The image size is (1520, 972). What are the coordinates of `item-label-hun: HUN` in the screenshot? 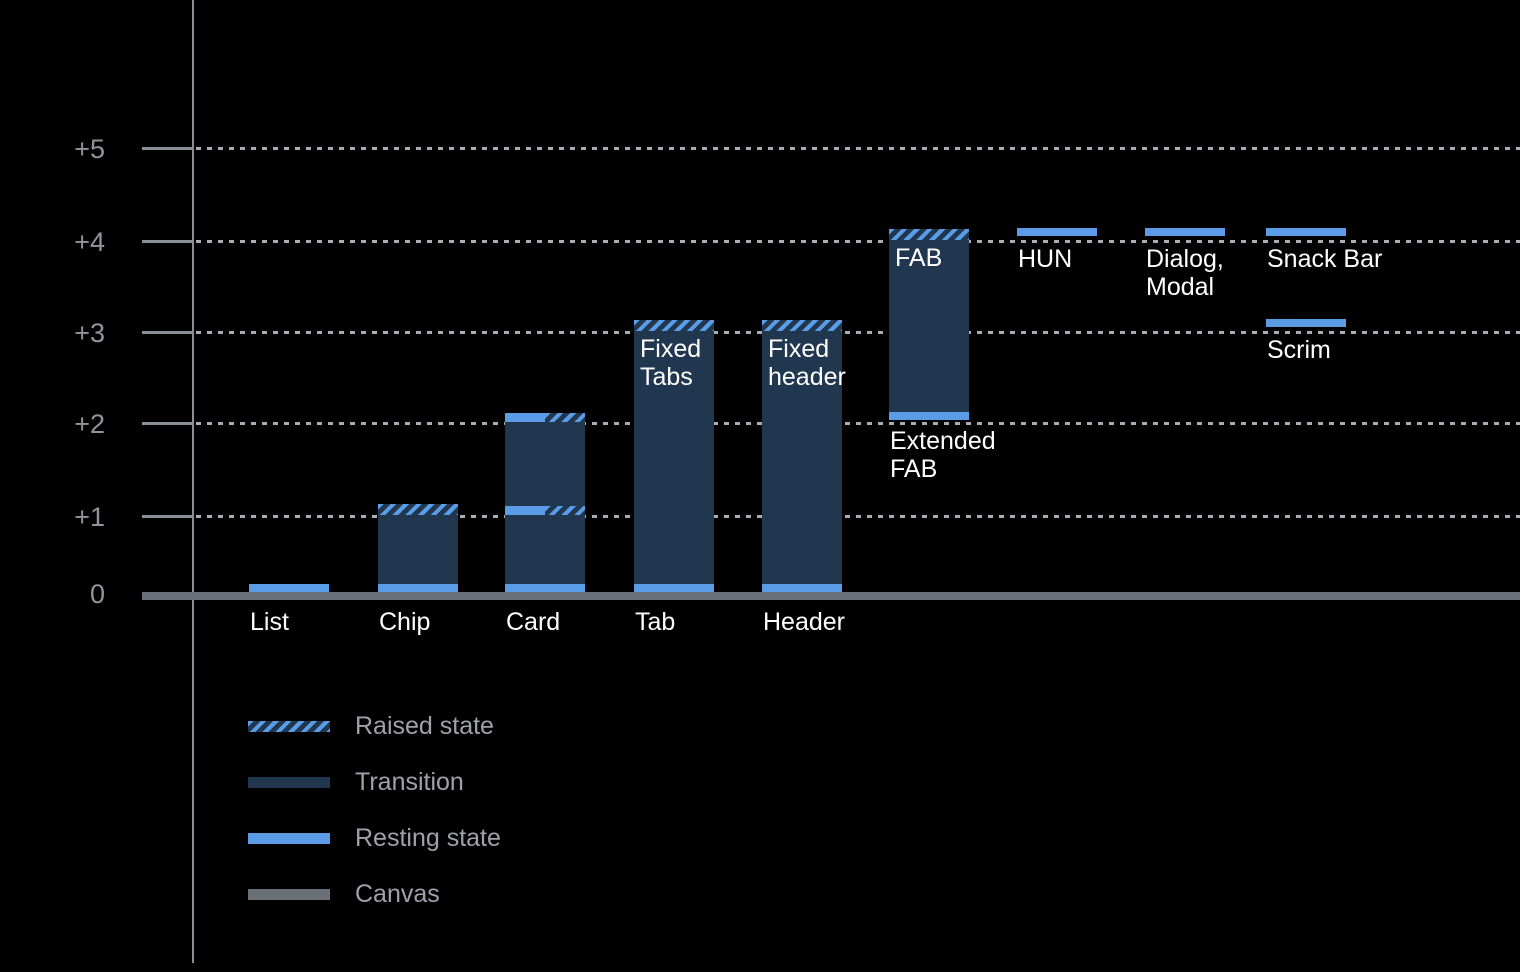 It's located at (1045, 259).